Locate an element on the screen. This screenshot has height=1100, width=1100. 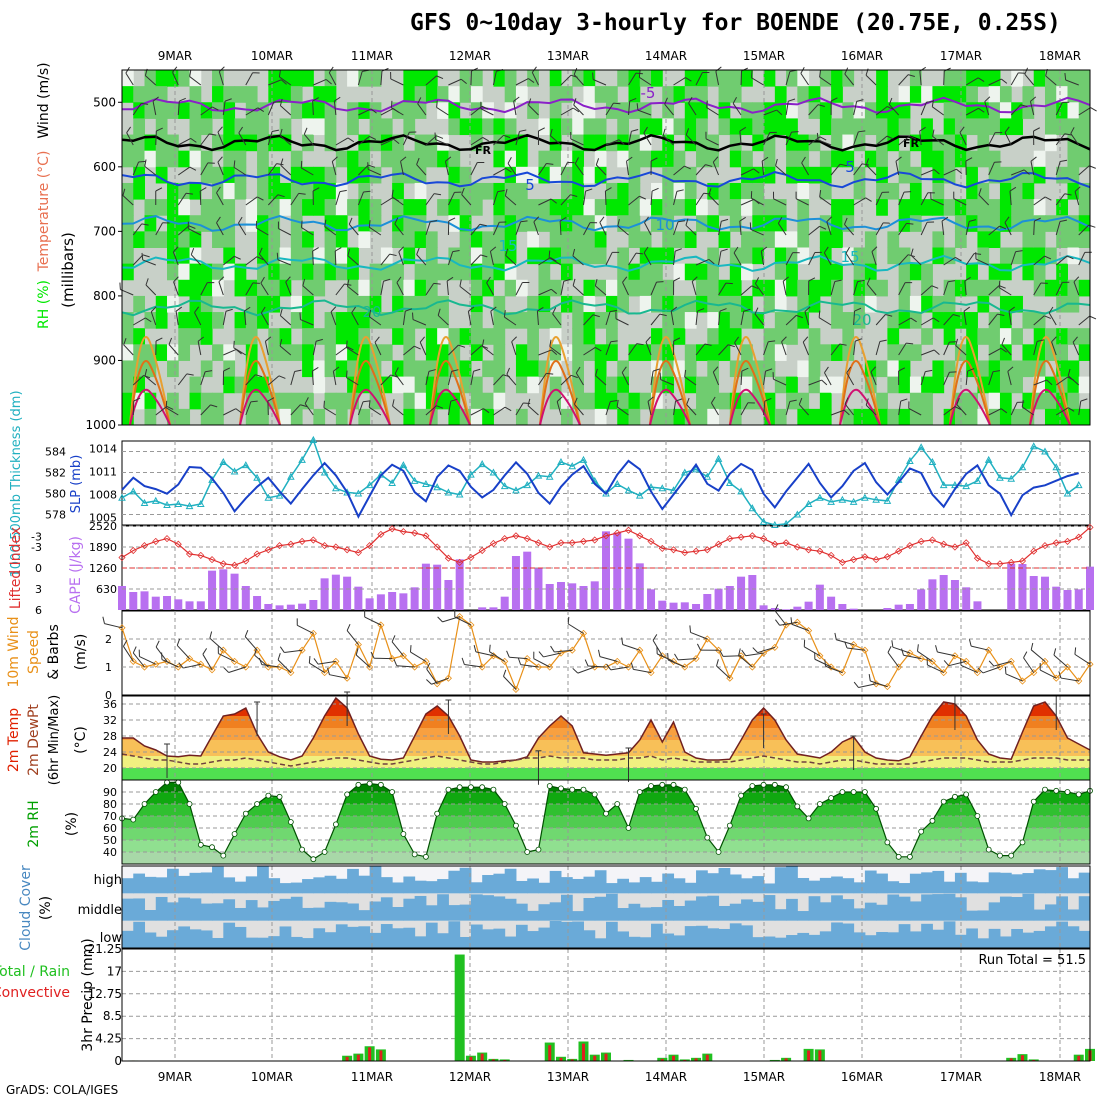
pressure-tick: 1000 is located at coordinates (100, 425).